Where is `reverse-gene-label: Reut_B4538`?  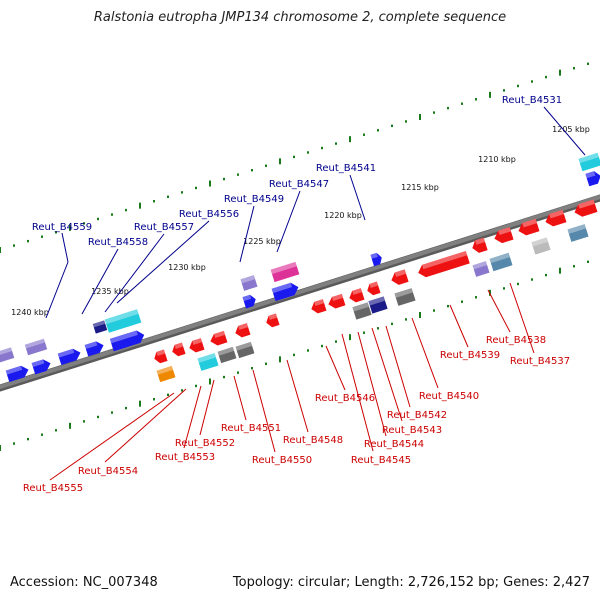 reverse-gene-label: Reut_B4538 is located at coordinates (516, 340).